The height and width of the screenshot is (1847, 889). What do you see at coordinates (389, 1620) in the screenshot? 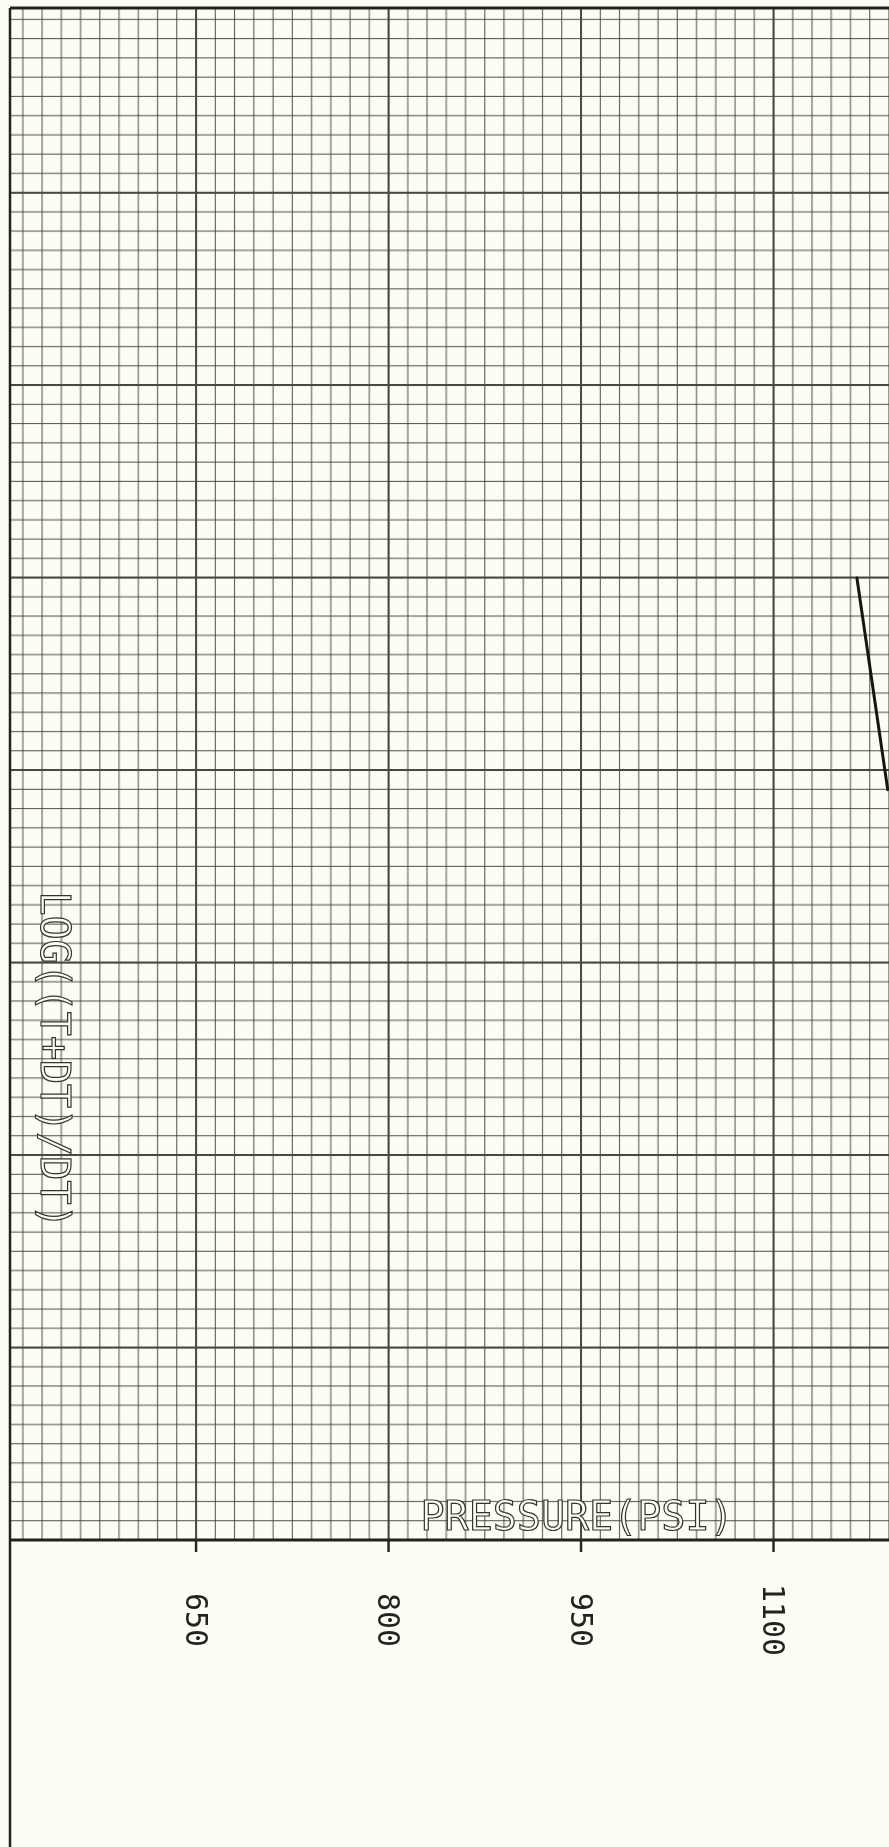
I see `x-tick-label: 800` at bounding box center [389, 1620].